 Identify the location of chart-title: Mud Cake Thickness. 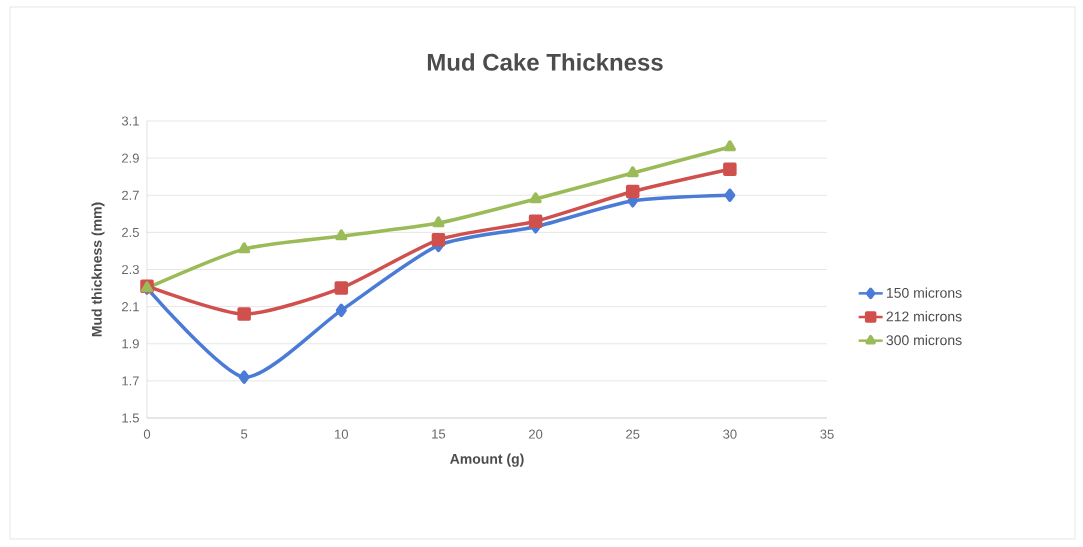
(545, 62).